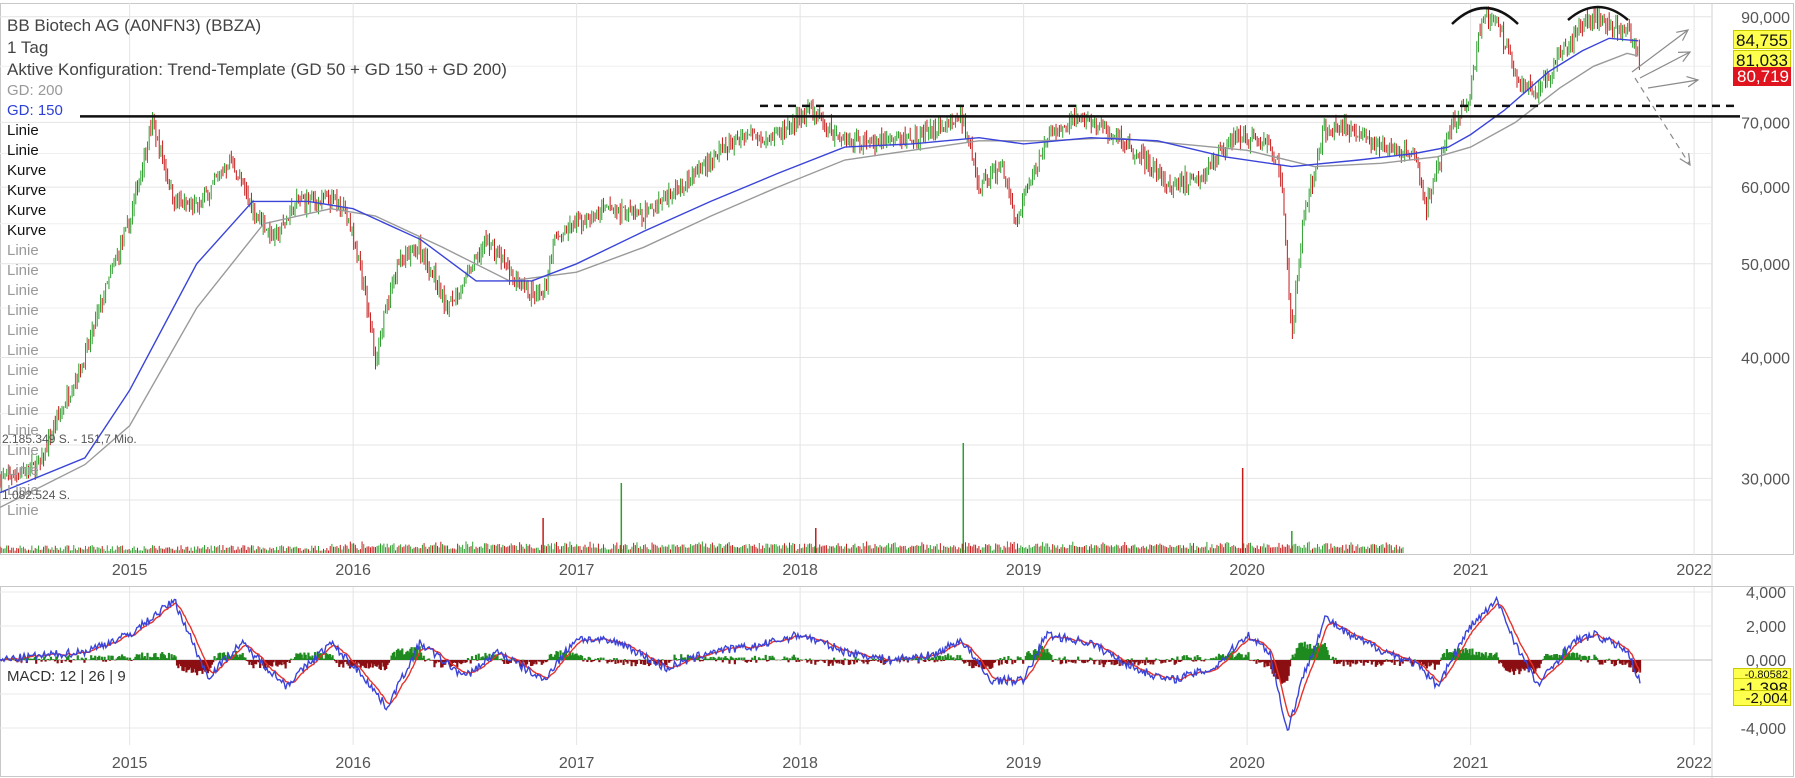 This screenshot has width=1795, height=778. Describe the element at coordinates (702, 498) in the screenshot. I see `volume-bars` at that location.